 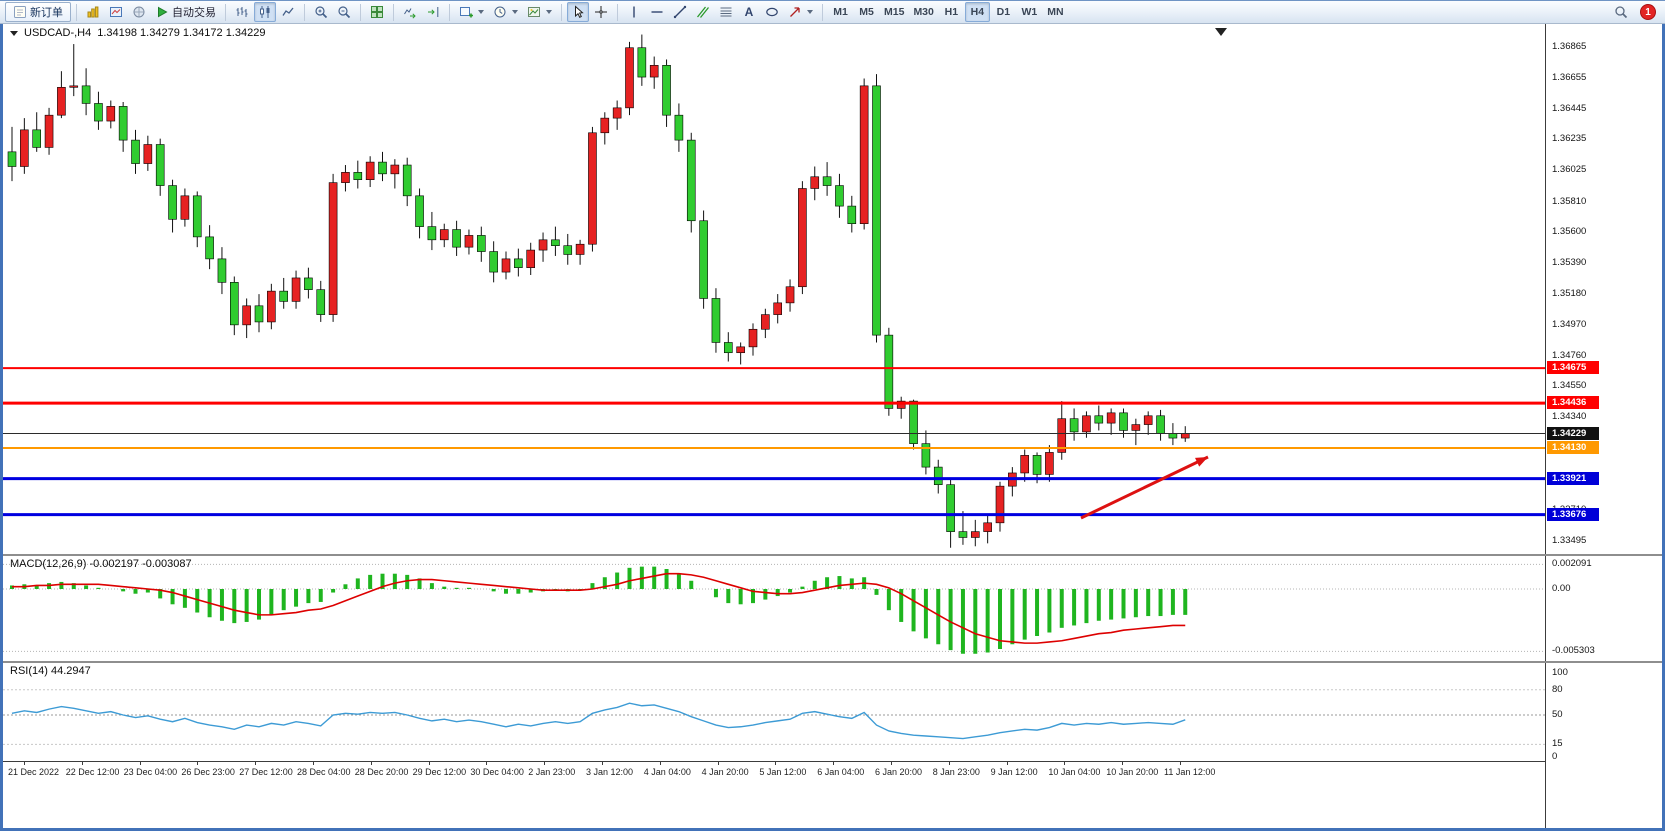 I want to click on navigator-icon, so click(x=139, y=12).